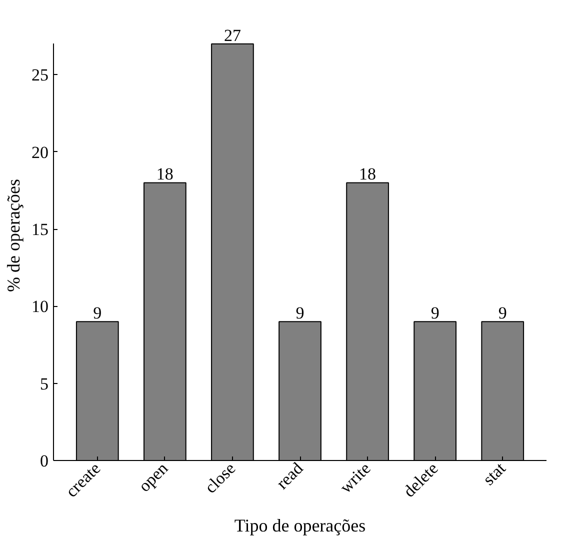 The image size is (566, 538). Describe the element at coordinates (355, 477) in the screenshot. I see `x-tick-label: write` at that location.